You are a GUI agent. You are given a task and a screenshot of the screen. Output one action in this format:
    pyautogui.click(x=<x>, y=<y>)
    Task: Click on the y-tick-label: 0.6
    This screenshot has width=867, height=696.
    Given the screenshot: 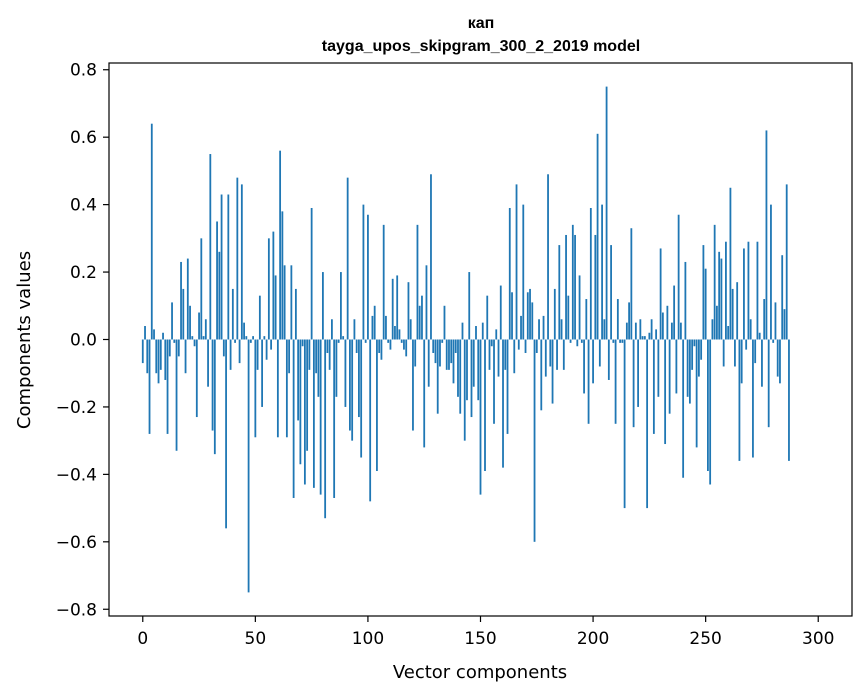 What is the action you would take?
    pyautogui.click(x=83, y=138)
    